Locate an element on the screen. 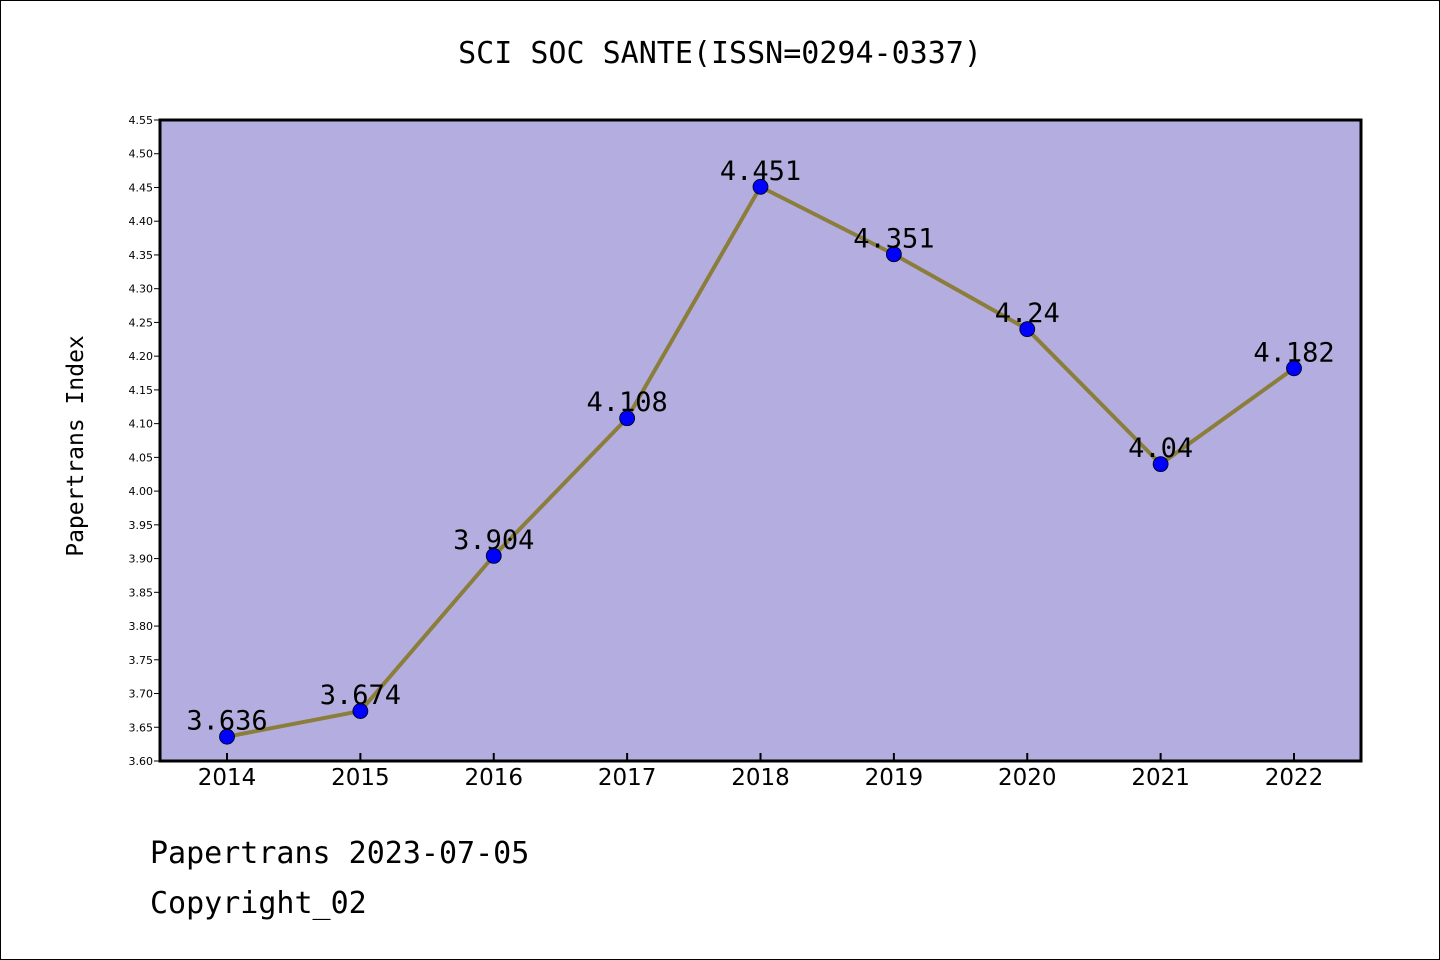 Image resolution: width=1440 pixels, height=960 pixels. x-tick-label: 2019 is located at coordinates (894, 778).